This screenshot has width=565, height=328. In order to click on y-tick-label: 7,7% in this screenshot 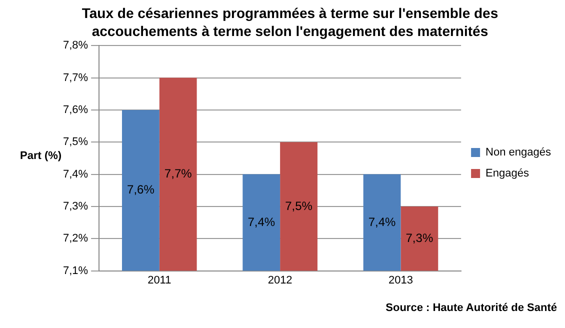, I will do `click(75, 78)`.